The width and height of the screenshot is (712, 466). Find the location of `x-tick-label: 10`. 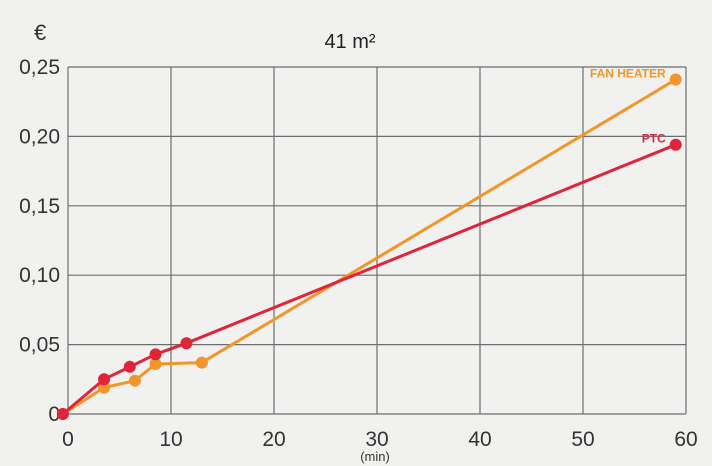

x-tick-label: 10 is located at coordinates (170, 439).